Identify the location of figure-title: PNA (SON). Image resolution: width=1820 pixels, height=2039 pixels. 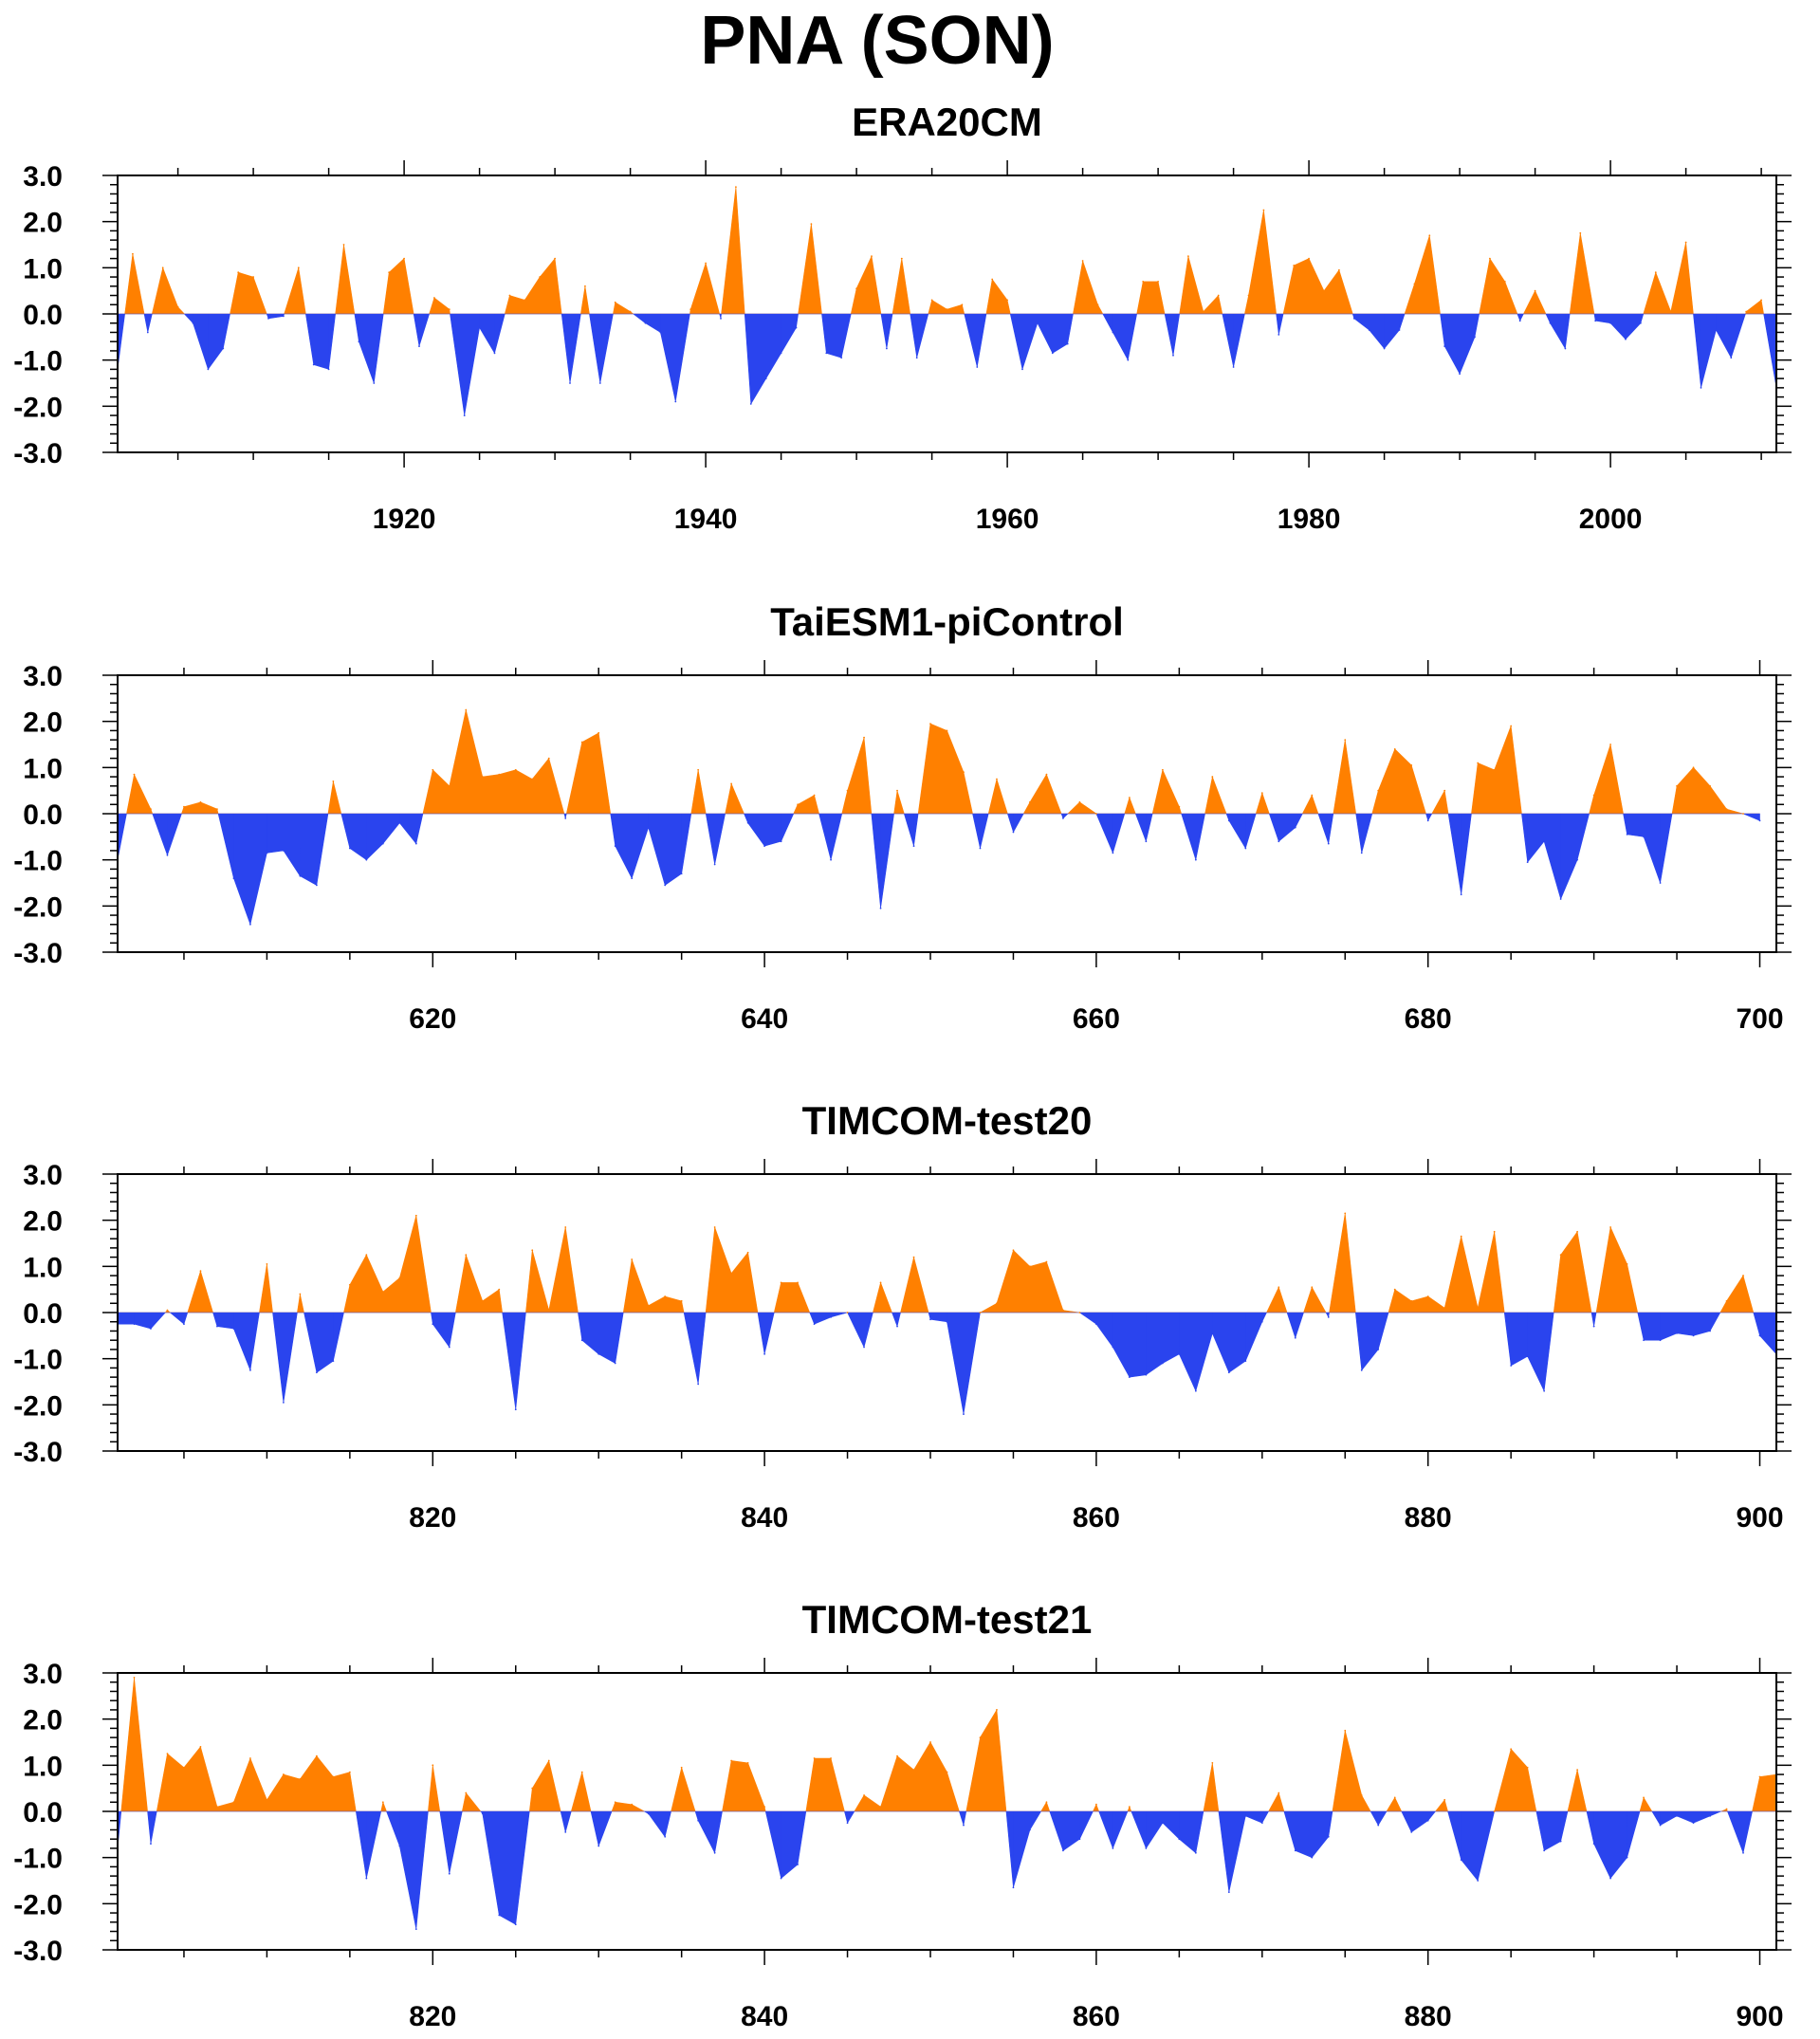
(877, 41).